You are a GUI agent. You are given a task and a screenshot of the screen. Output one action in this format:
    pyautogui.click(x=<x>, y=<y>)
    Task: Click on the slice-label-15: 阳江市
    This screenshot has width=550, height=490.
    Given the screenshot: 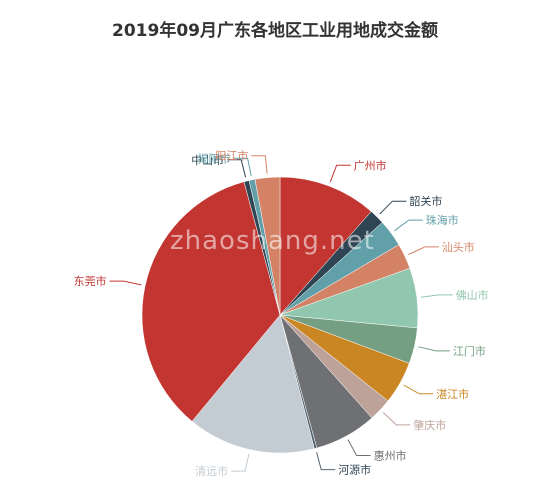 What is the action you would take?
    pyautogui.click(x=231, y=156)
    